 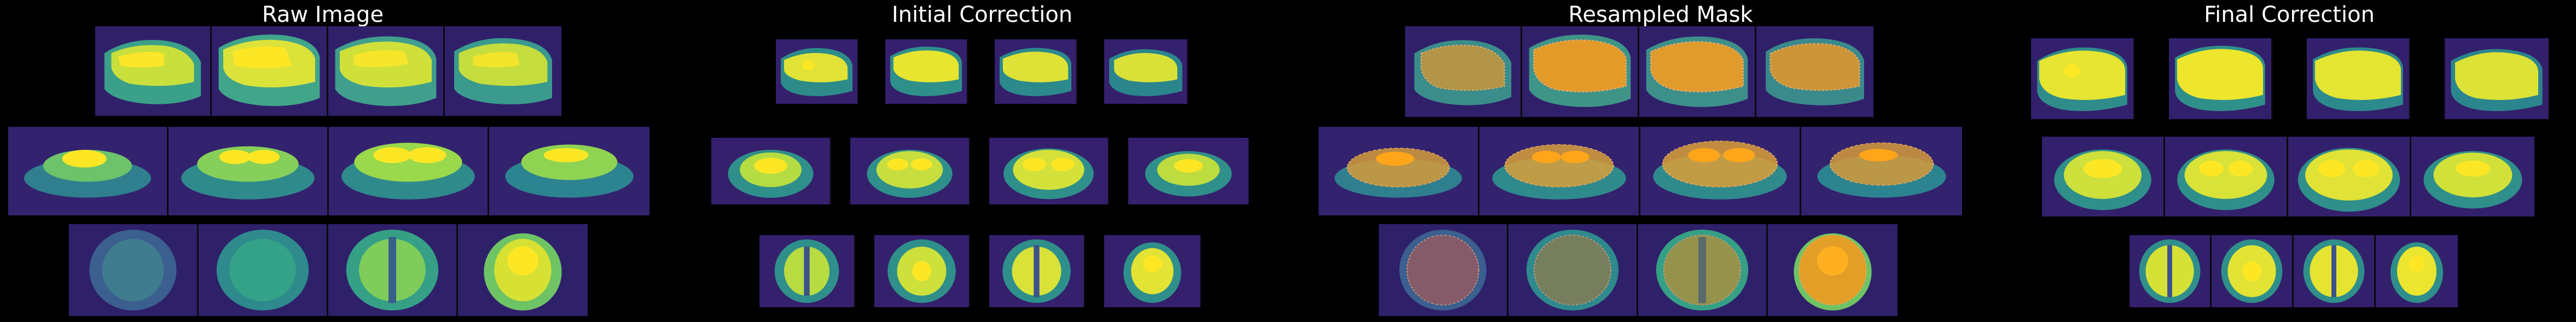 What do you see at coordinates (323, 15) in the screenshot?
I see `panel-title: Raw Image` at bounding box center [323, 15].